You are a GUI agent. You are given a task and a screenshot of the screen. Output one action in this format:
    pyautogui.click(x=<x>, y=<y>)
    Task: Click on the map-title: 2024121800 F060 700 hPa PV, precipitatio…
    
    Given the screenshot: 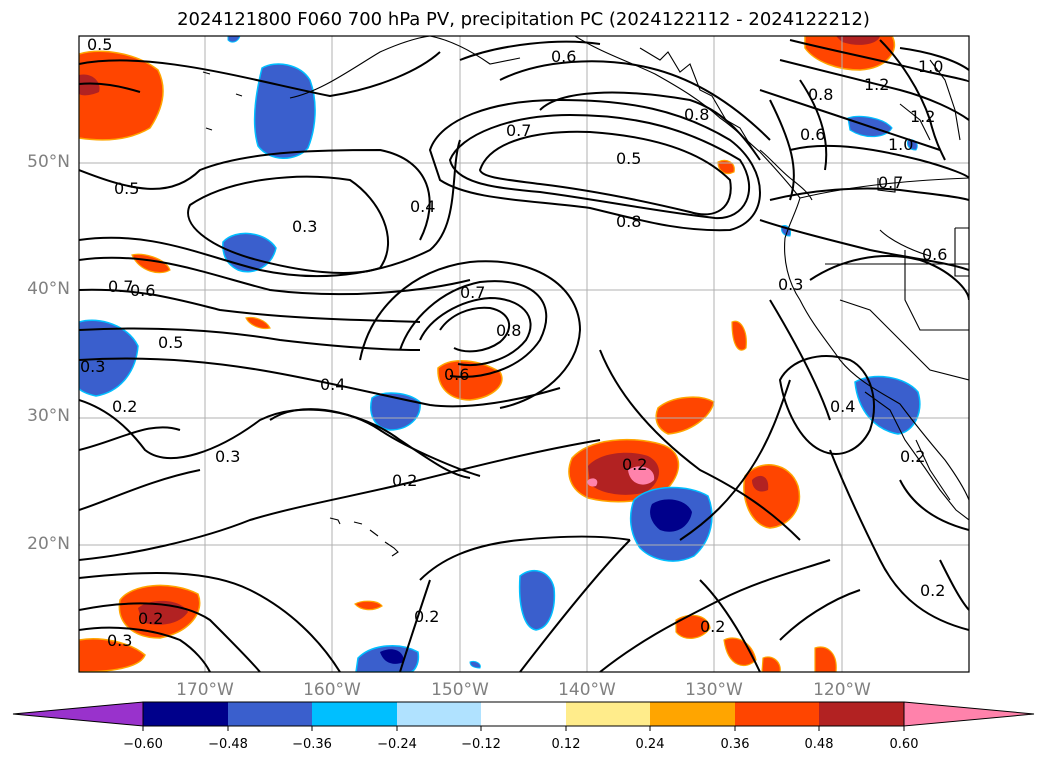 What is the action you would take?
    pyautogui.click(x=523, y=19)
    